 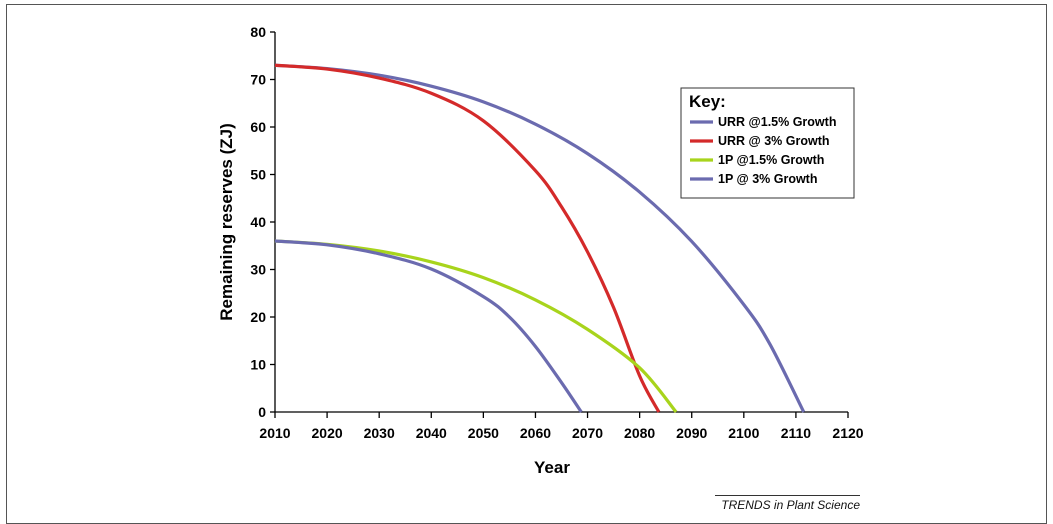 I want to click on x-tick-label: 2080, so click(x=639, y=433).